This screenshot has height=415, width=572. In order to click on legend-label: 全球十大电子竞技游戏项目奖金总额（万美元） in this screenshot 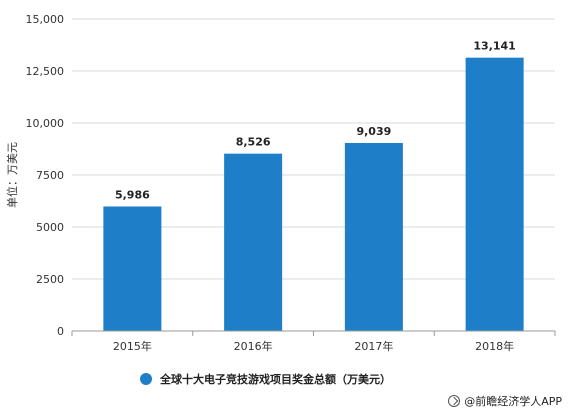, I will do `click(275, 379)`.